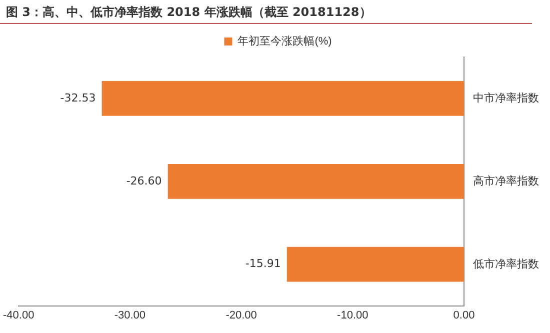 Image resolution: width=550 pixels, height=333 pixels. What do you see at coordinates (464, 315) in the screenshot?
I see `x-tick-label: 0.00` at bounding box center [464, 315].